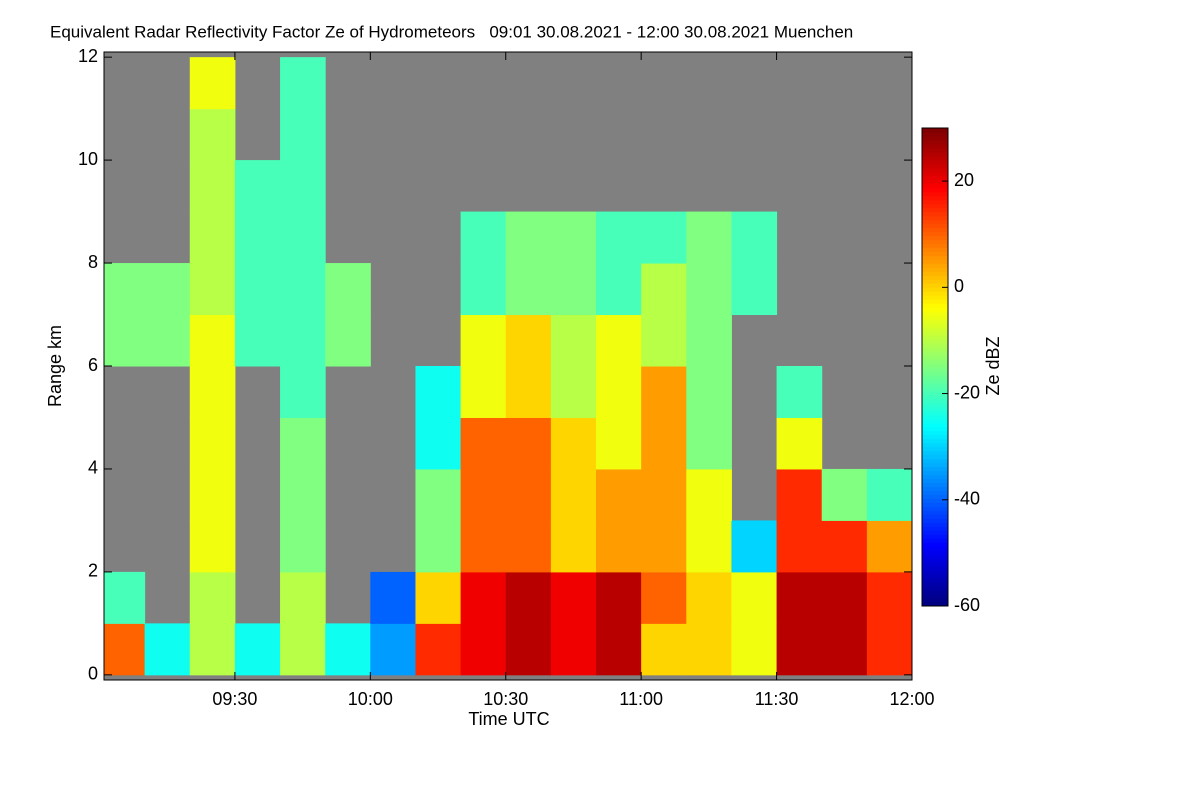 The image size is (1200, 805). What do you see at coordinates (967, 605) in the screenshot?
I see `colorbar-tick-label: -60` at bounding box center [967, 605].